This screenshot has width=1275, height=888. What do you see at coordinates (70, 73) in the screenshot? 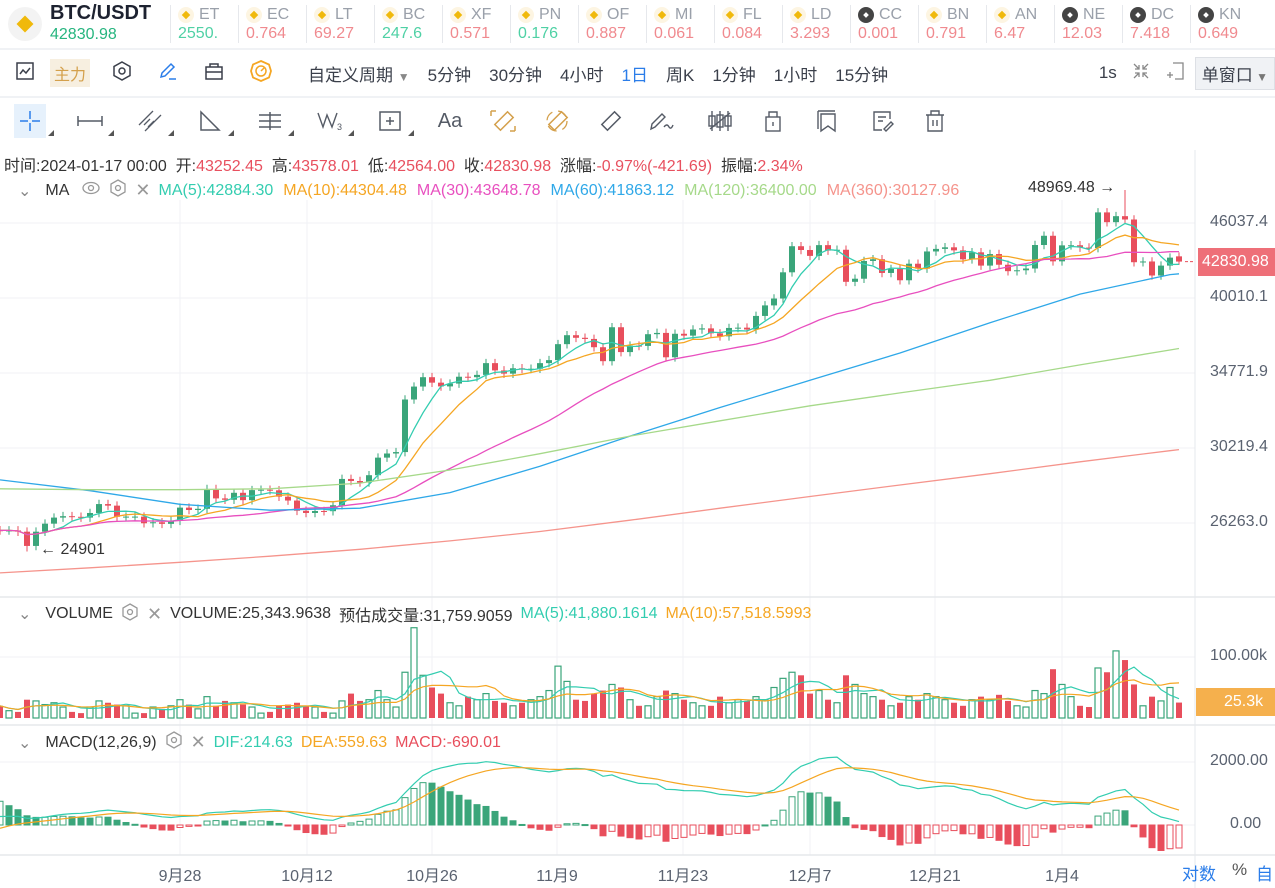
I see `main-indicator-tag: 主力` at bounding box center [70, 73].